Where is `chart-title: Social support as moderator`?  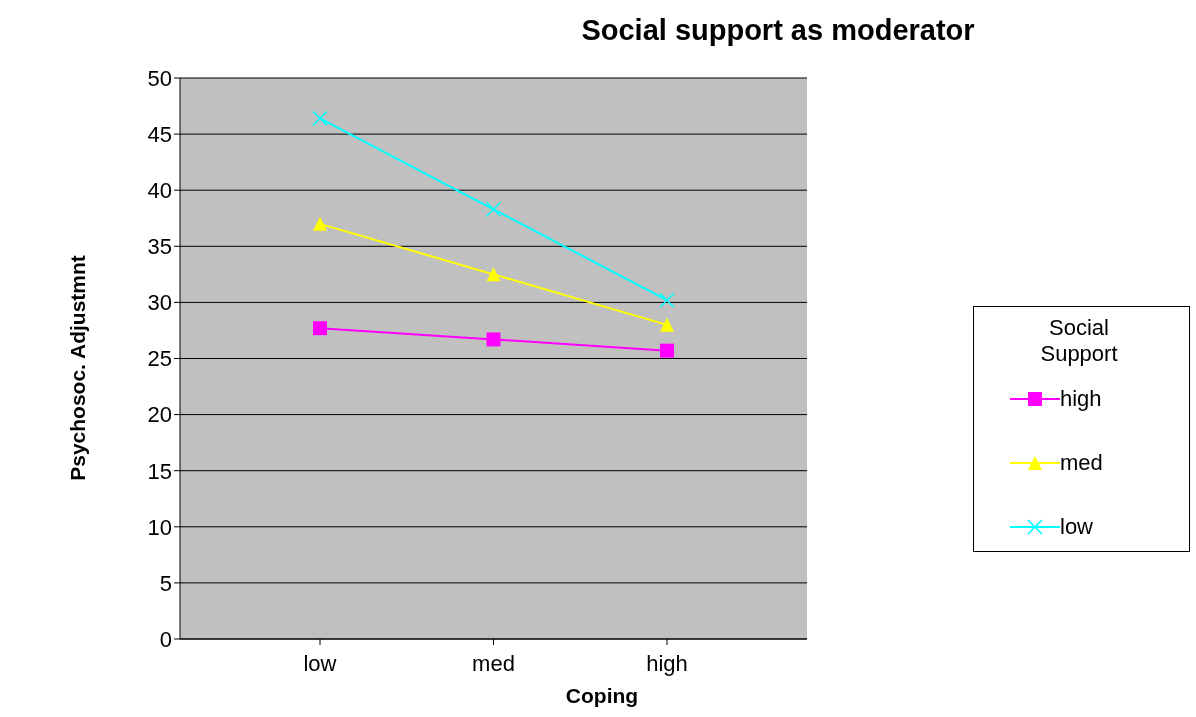 chart-title: Social support as moderator is located at coordinates (778, 30).